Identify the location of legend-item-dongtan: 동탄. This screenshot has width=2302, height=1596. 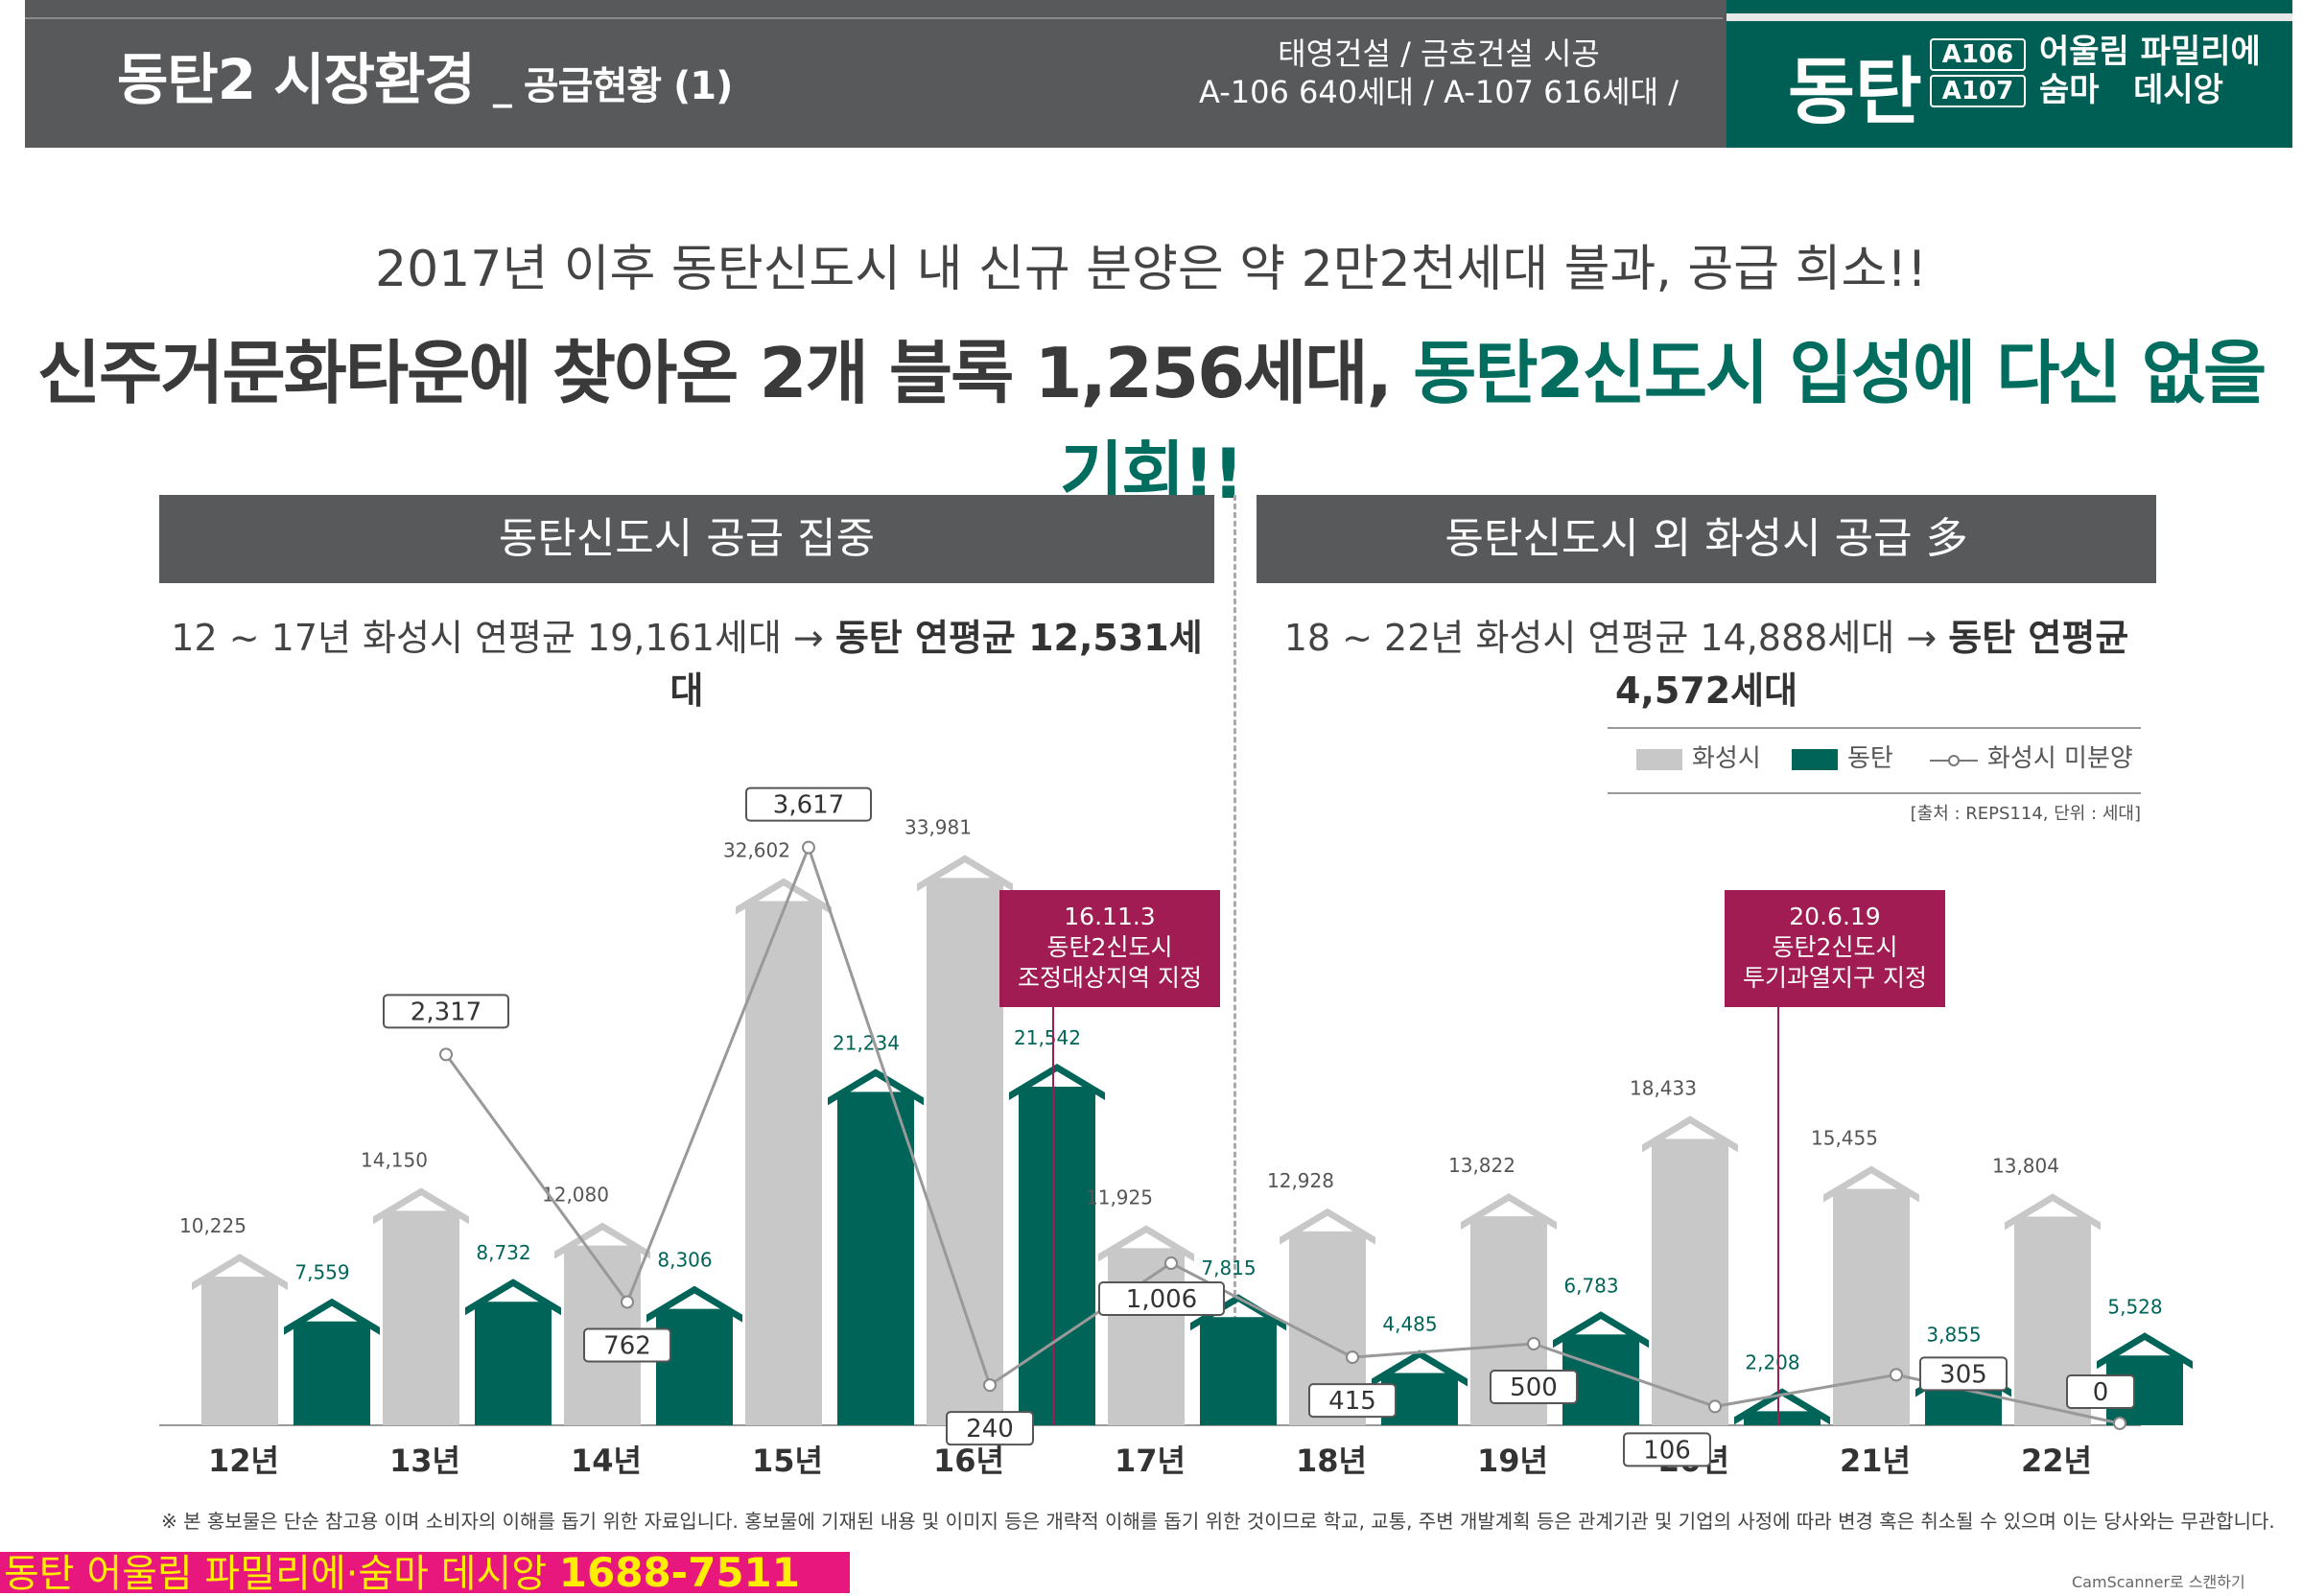
(1842, 758).